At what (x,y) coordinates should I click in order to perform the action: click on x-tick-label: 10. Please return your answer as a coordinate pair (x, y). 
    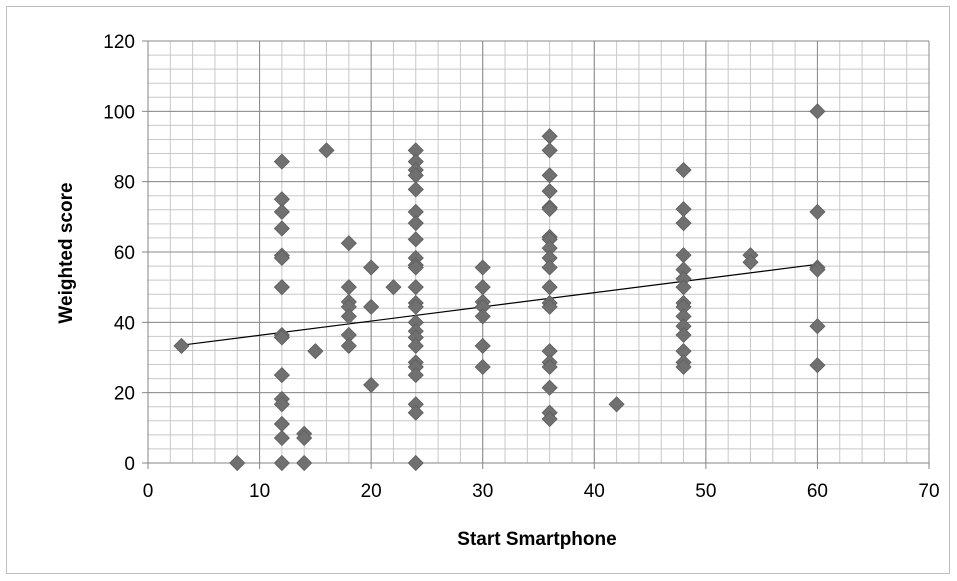
    Looking at the image, I should click on (259, 491).